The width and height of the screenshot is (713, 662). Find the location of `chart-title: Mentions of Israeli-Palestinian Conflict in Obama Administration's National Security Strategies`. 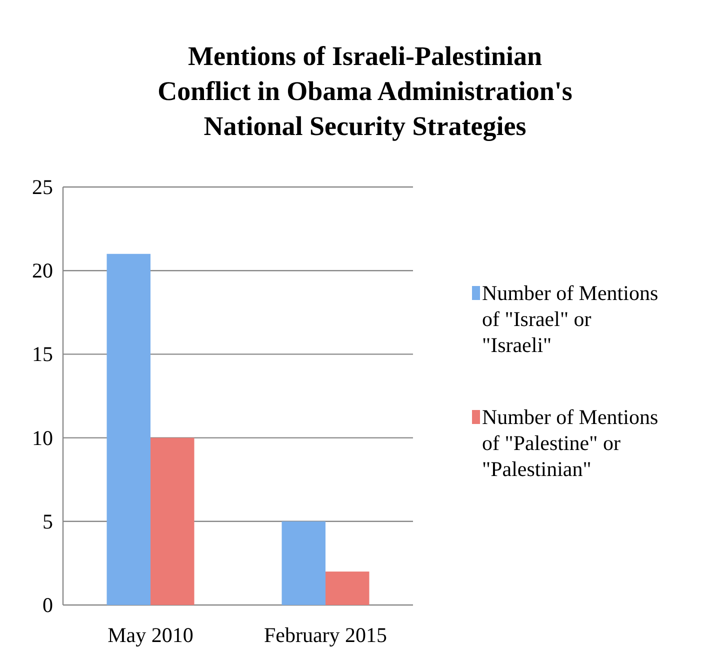

chart-title: Mentions of Israeli-Palestinian Conflict in Obama Administration's National Security Strategies is located at coordinates (365, 91).